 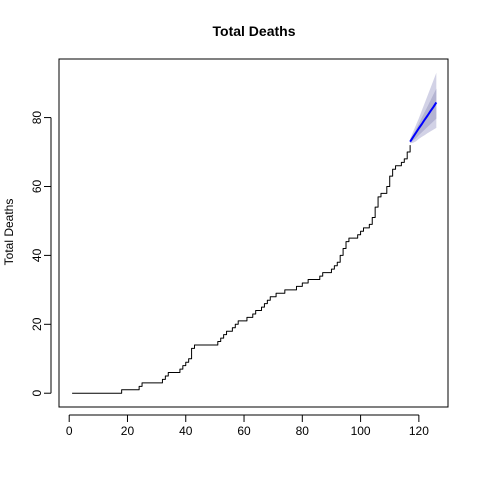 I want to click on y-tick-label: 20, so click(x=37, y=324).